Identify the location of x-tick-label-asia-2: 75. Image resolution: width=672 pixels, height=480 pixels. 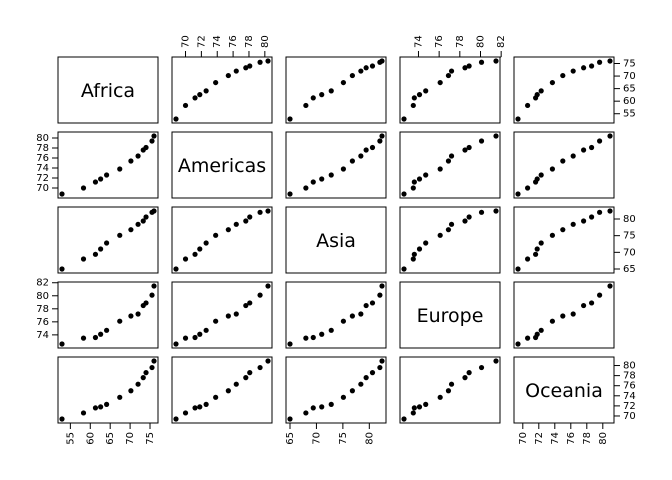
(343, 438).